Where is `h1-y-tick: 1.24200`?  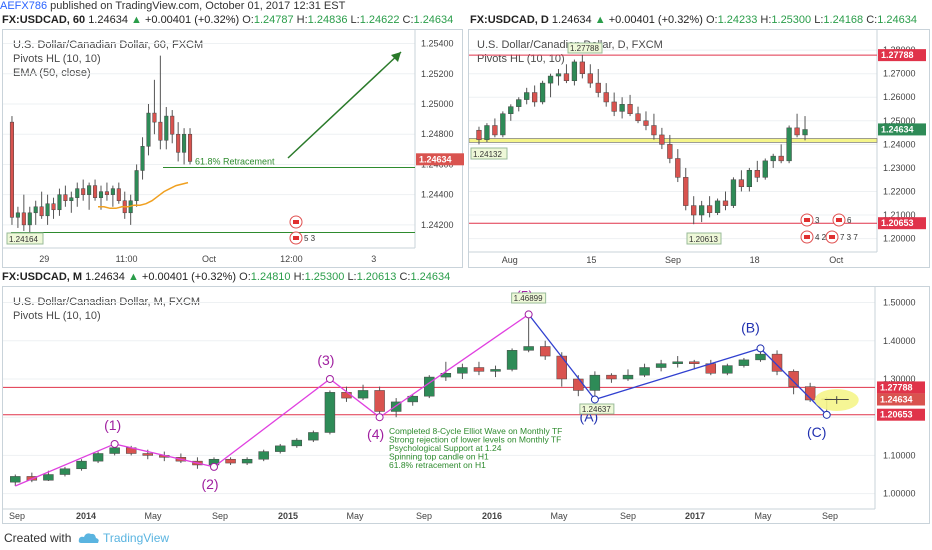
h1-y-tick: 1.24200 is located at coordinates (437, 225).